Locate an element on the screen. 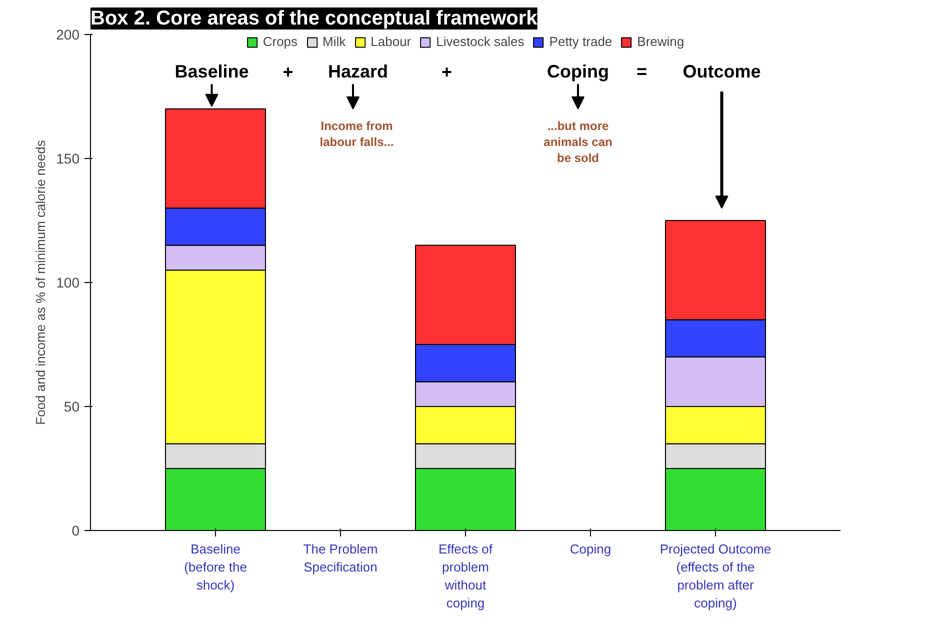 This screenshot has height=628, width=948. legend-label: Brewing is located at coordinates (660, 41).